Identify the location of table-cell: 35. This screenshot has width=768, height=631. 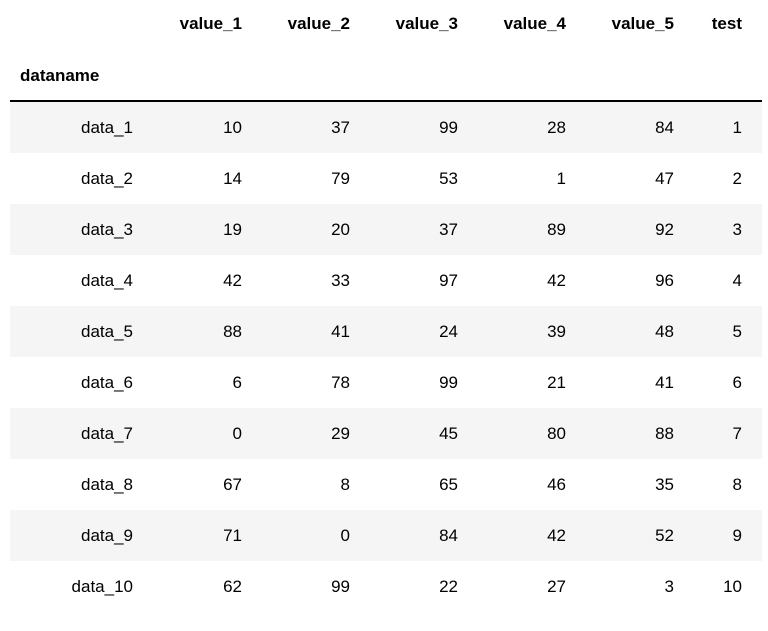
(664, 484).